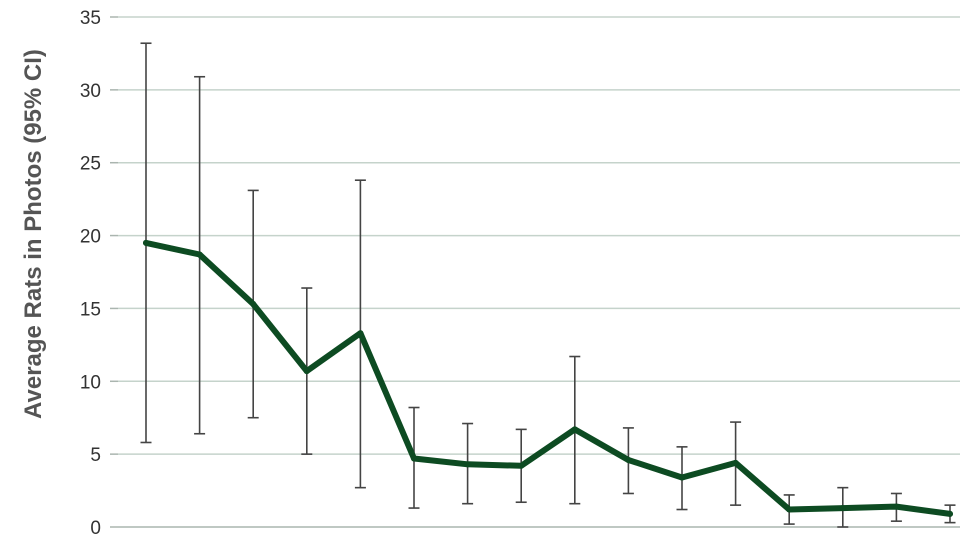 This screenshot has height=536, width=963. Describe the element at coordinates (90, 237) in the screenshot. I see `y-tick-label-20: 20` at that location.